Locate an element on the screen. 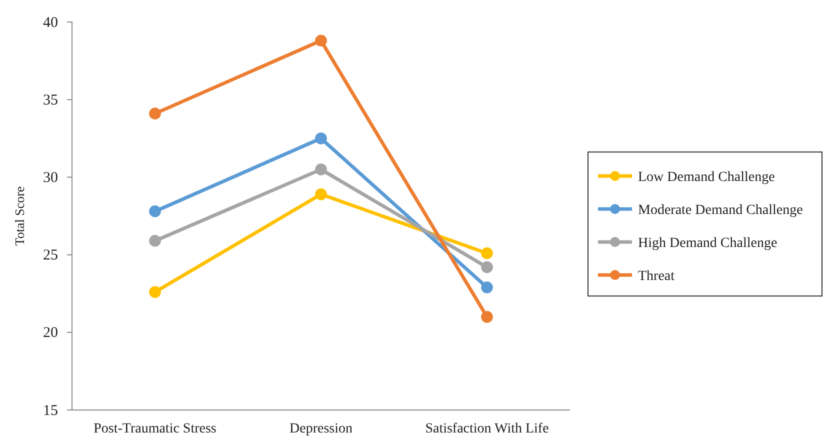 The image size is (826, 441). legend-label: High Demand Challenge is located at coordinates (708, 243).